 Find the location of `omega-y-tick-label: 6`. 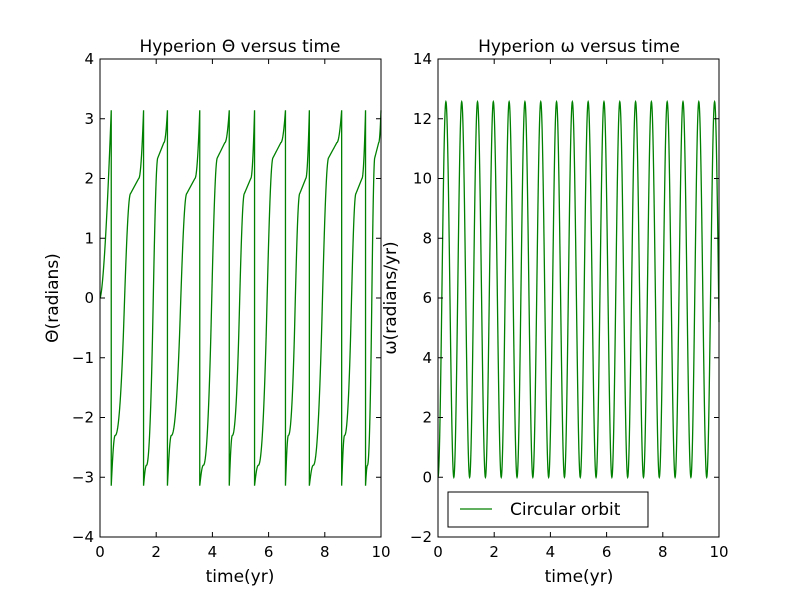

omega-y-tick-label: 6 is located at coordinates (427, 298).